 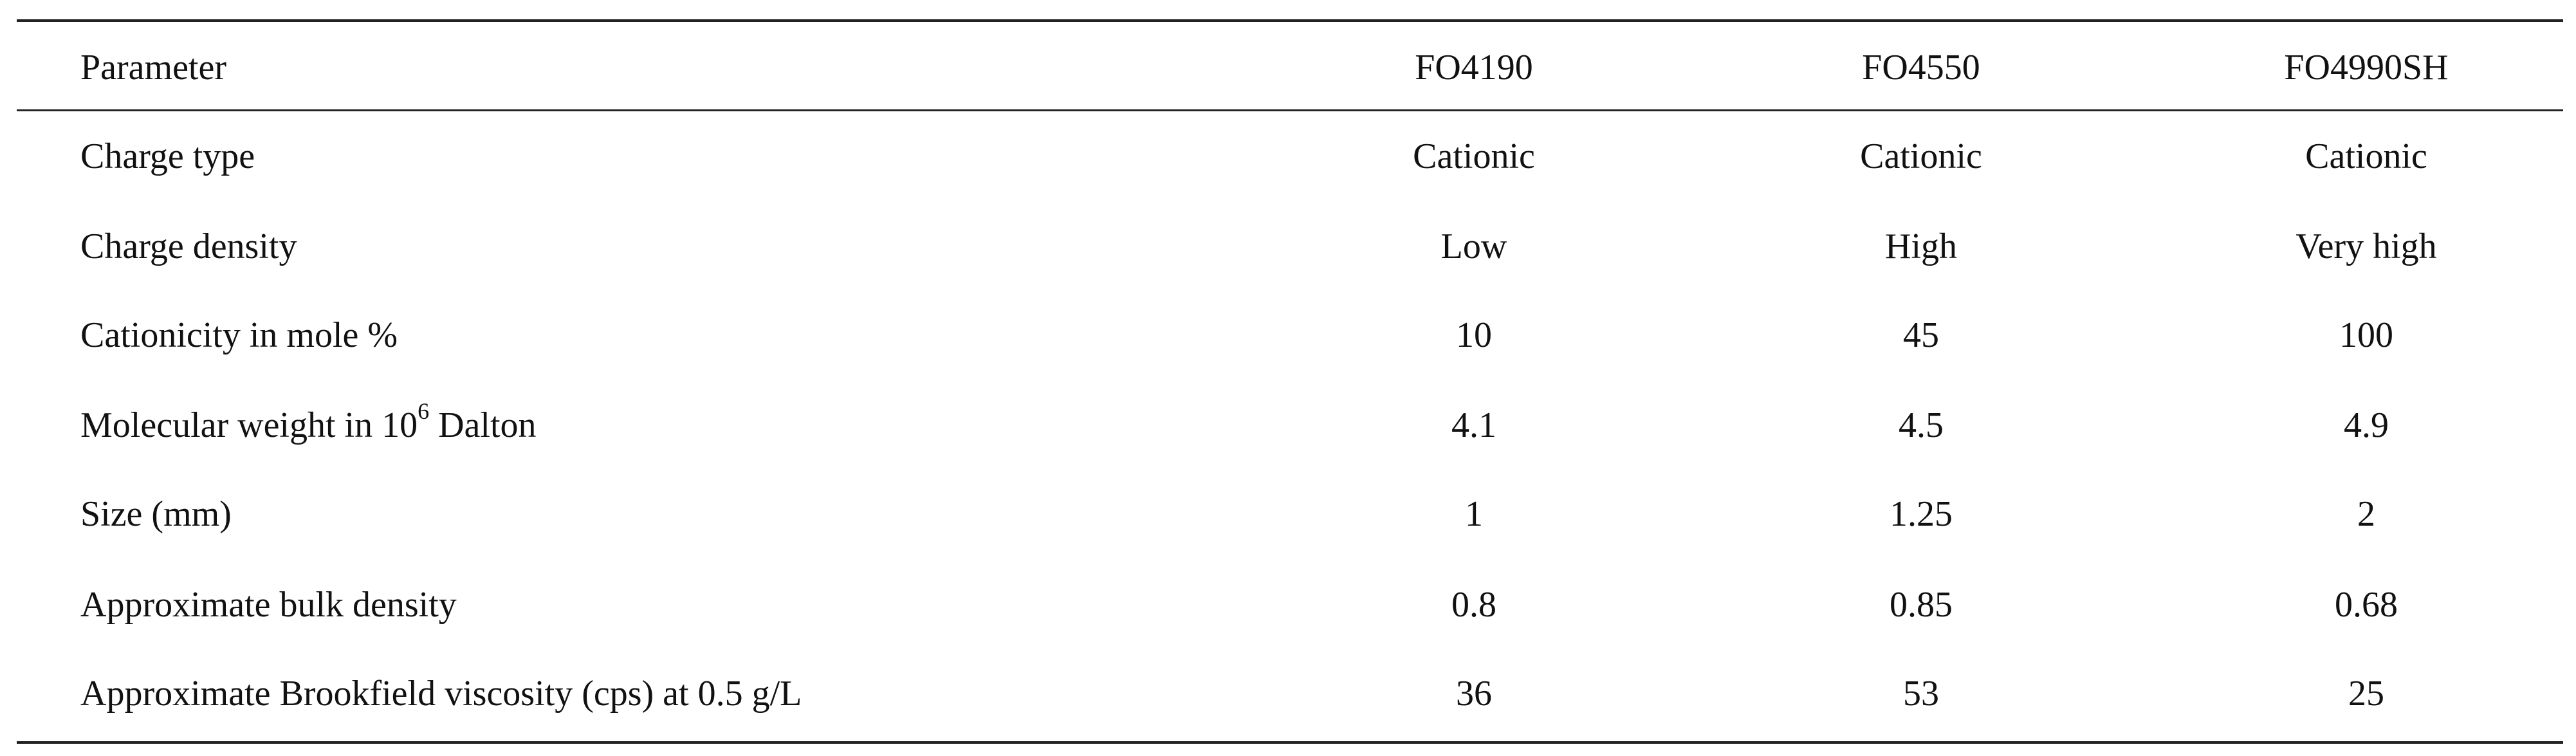 I want to click on value-cell: 45, so click(x=1921, y=335).